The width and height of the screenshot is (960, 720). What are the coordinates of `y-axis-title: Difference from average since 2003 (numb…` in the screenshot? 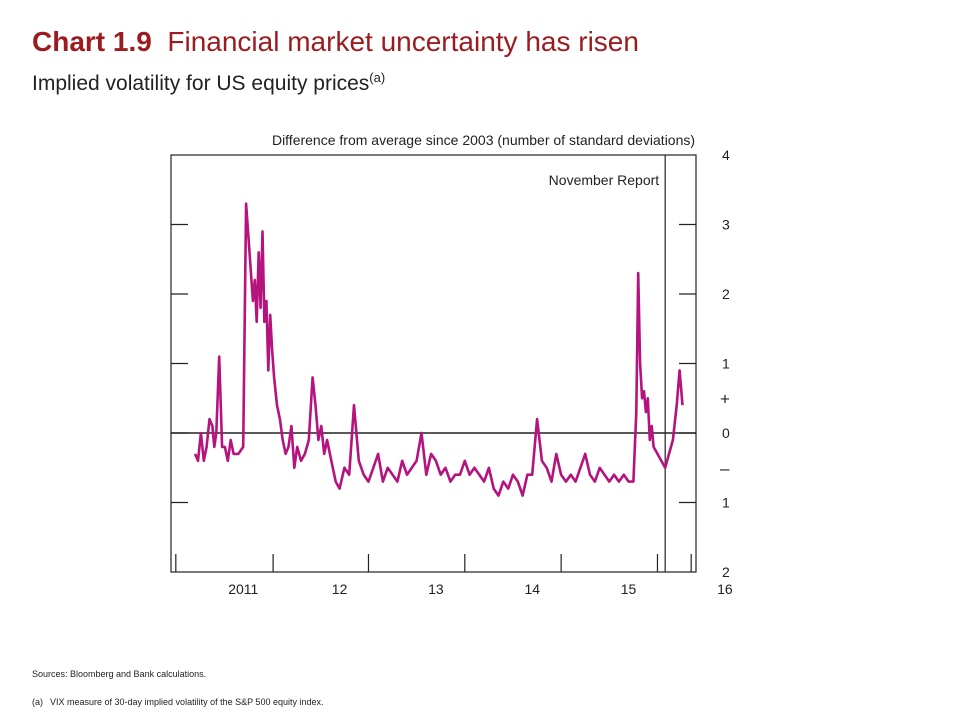 It's located at (483, 140).